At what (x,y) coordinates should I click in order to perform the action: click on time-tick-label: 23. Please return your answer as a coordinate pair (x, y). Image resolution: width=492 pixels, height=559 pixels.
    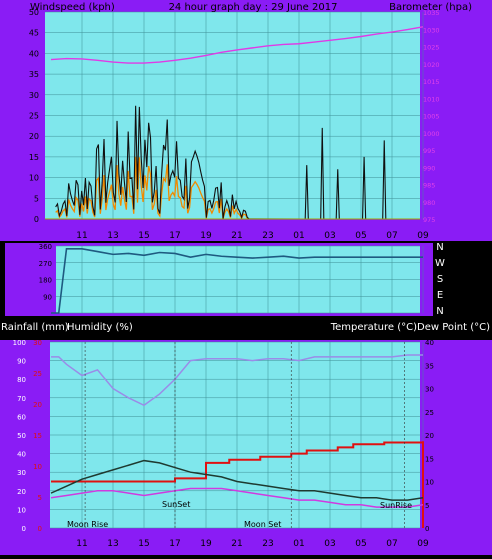
    Looking at the image, I should click on (267, 236).